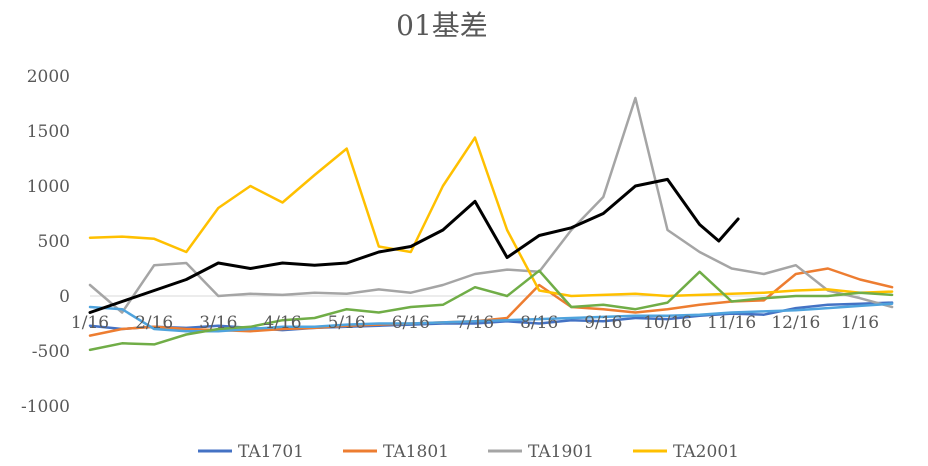 Image resolution: width=928 pixels, height=466 pixels. What do you see at coordinates (416, 452) in the screenshot?
I see `legend-label: TA1801` at bounding box center [416, 452].